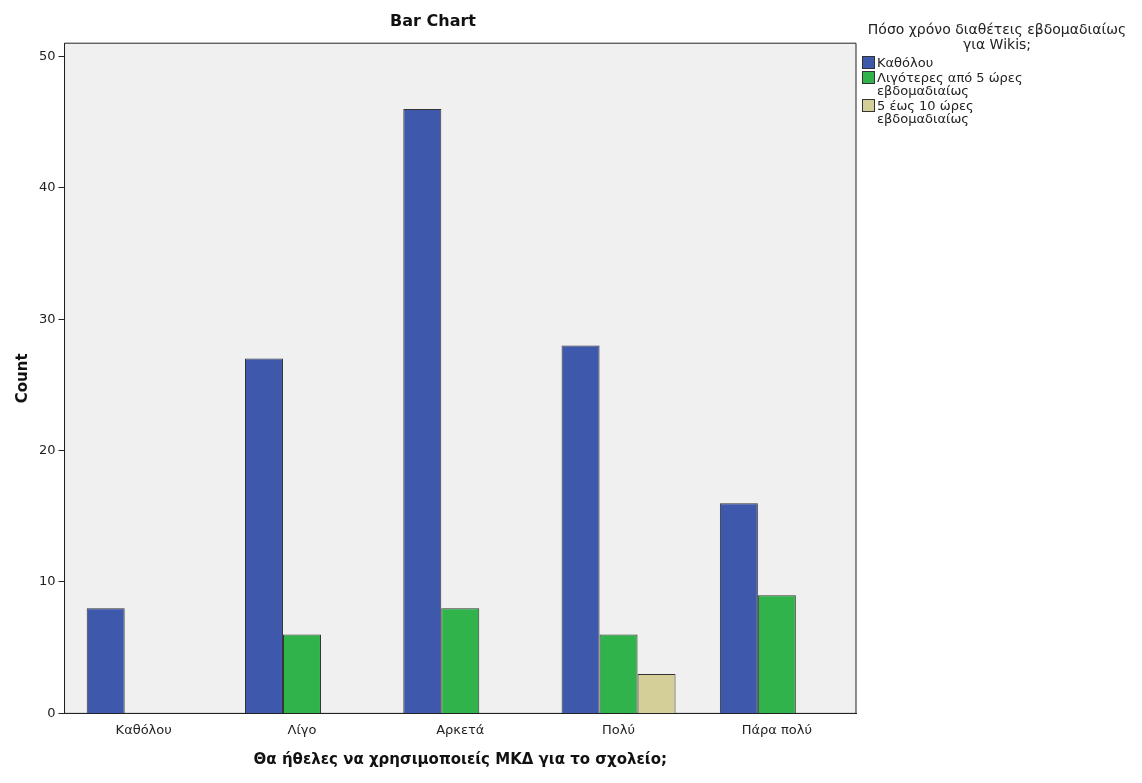 This screenshot has width=1142, height=783. I want to click on y-tick-label: 0, so click(51, 712).